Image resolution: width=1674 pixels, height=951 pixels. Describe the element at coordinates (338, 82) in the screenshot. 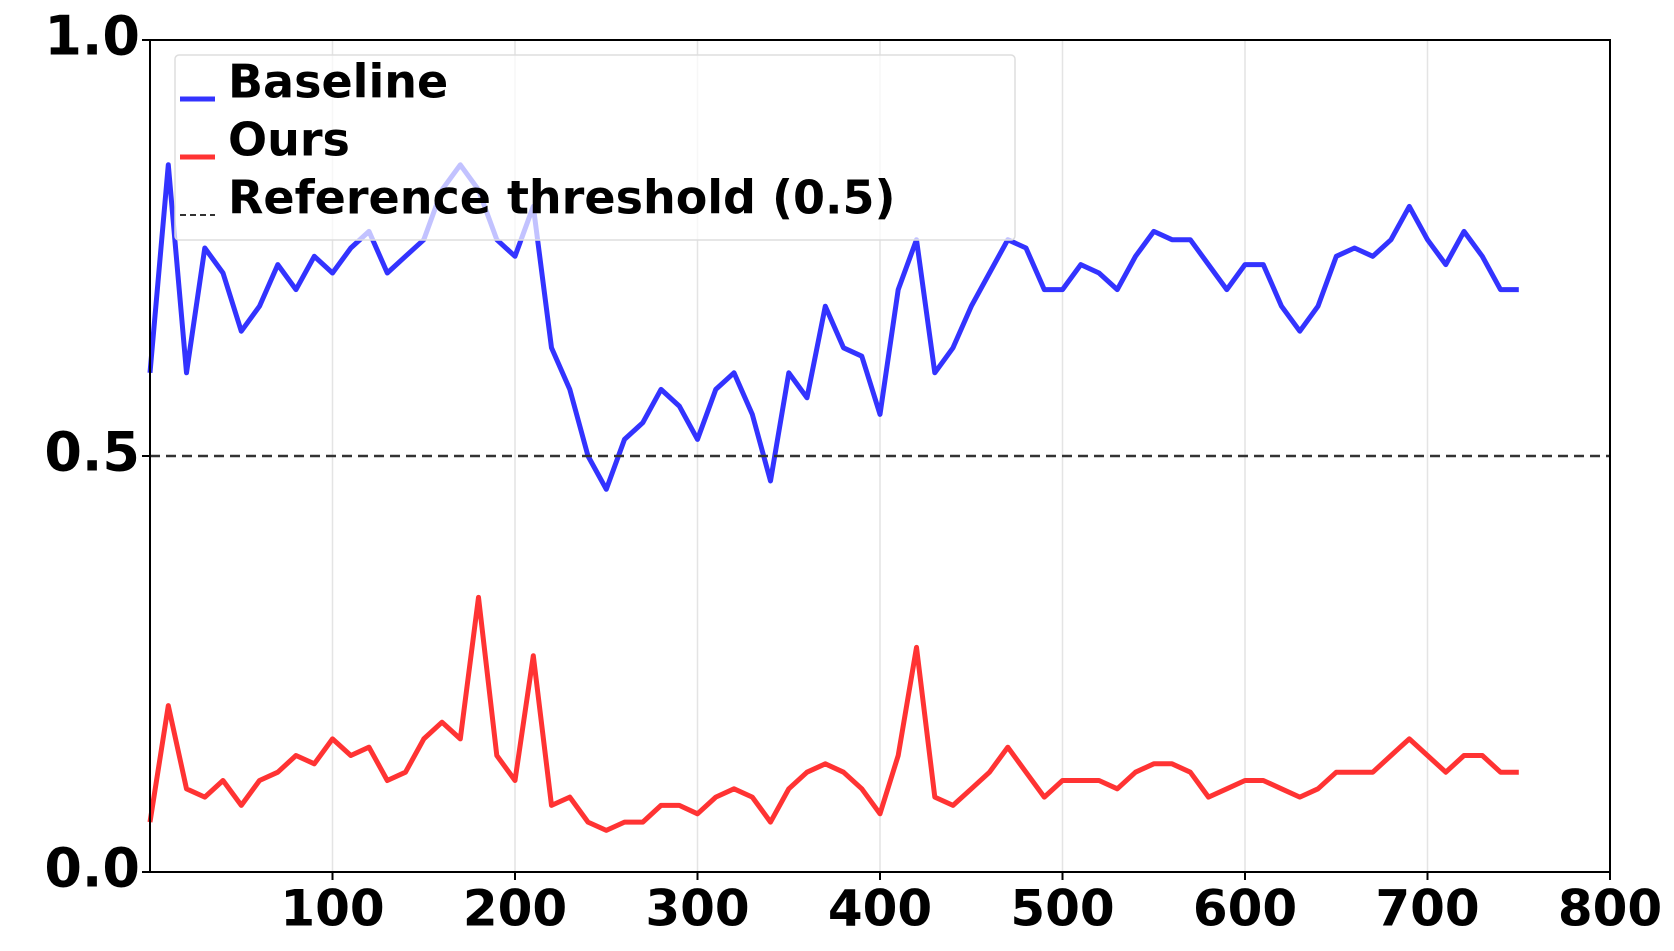

I see `legend-label: Baseline` at that location.